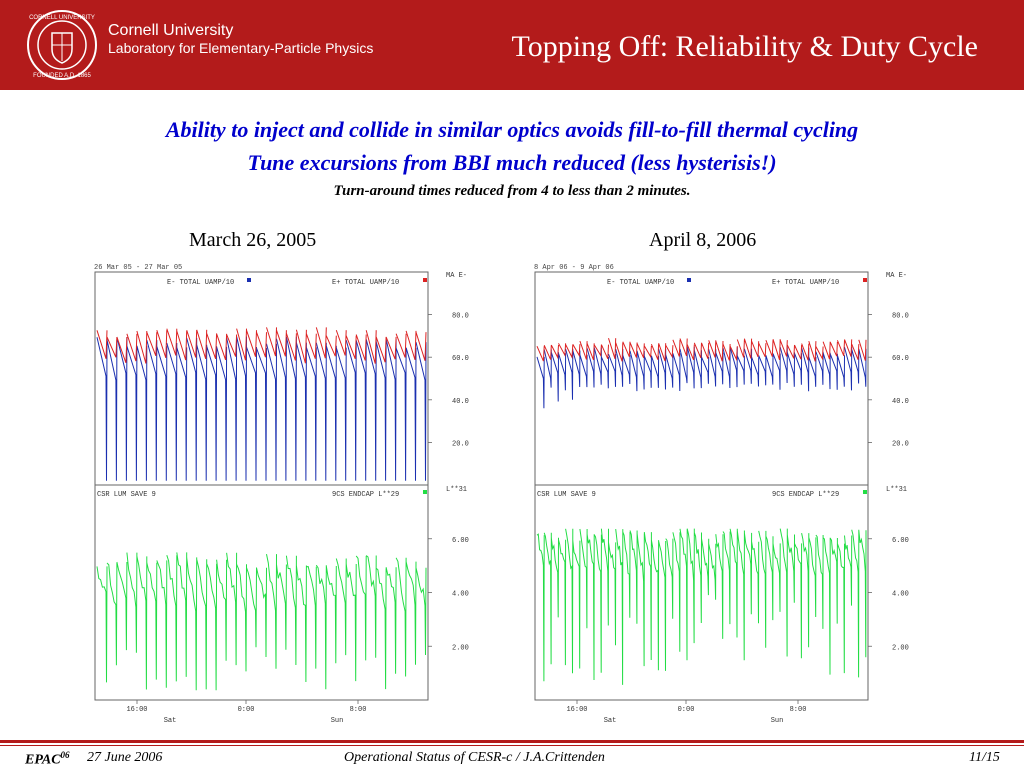 This screenshot has height=769, width=1024. I want to click on institution-line1: Cornell University, so click(171, 30).